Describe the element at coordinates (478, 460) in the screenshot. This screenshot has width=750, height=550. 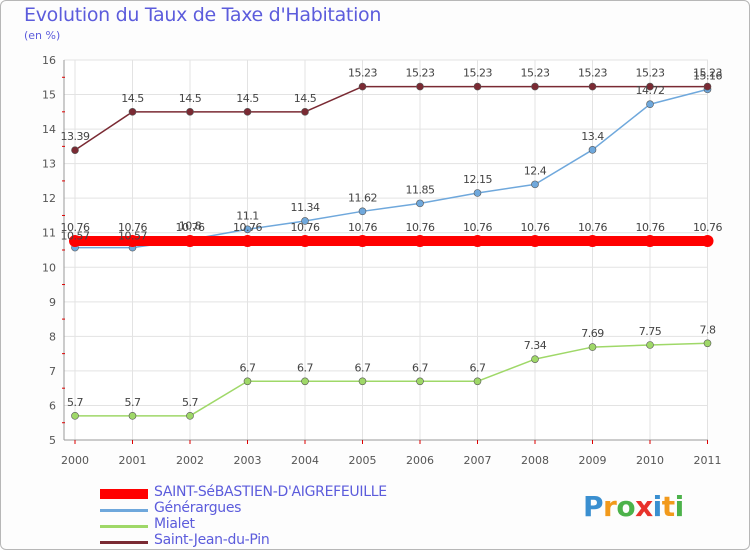
I see `x-tick-label: 2007` at that location.